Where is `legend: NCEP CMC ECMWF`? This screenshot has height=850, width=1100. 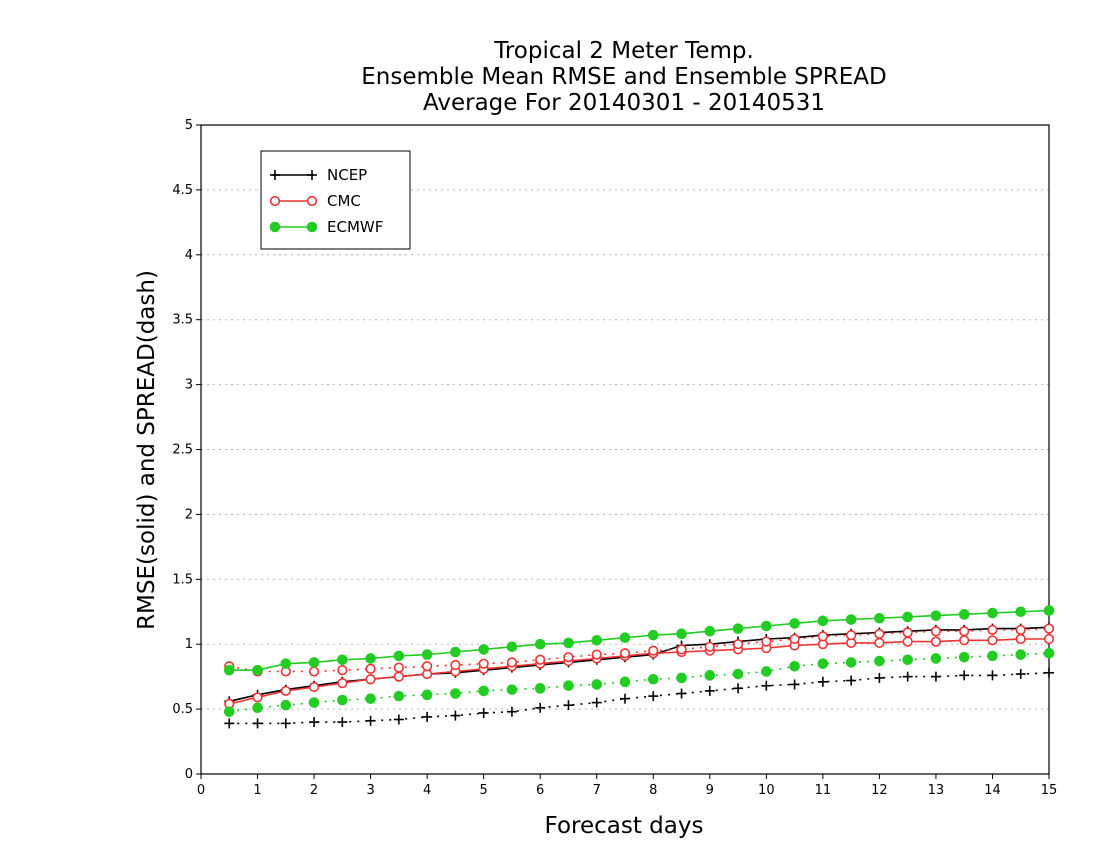 legend: NCEP CMC ECMWF is located at coordinates (335, 200).